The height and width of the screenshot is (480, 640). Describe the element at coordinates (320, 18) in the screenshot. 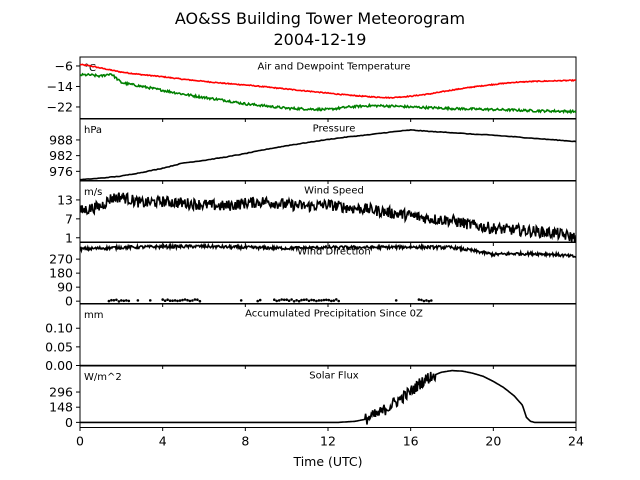

I see `figure-title: AO&SS Building Tower Meteorogram` at that location.